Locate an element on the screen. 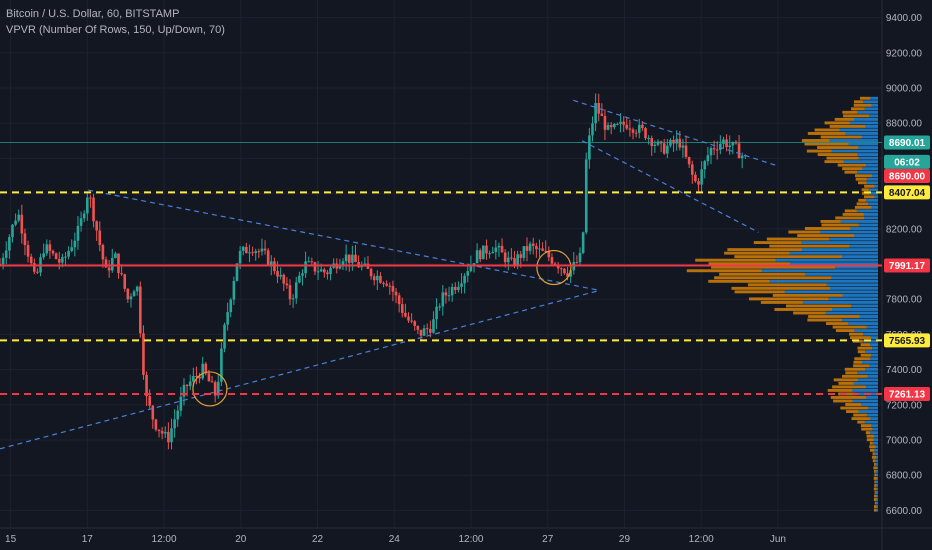 This screenshot has width=932, height=550. price-level-label: 7991.17 is located at coordinates (907, 266).